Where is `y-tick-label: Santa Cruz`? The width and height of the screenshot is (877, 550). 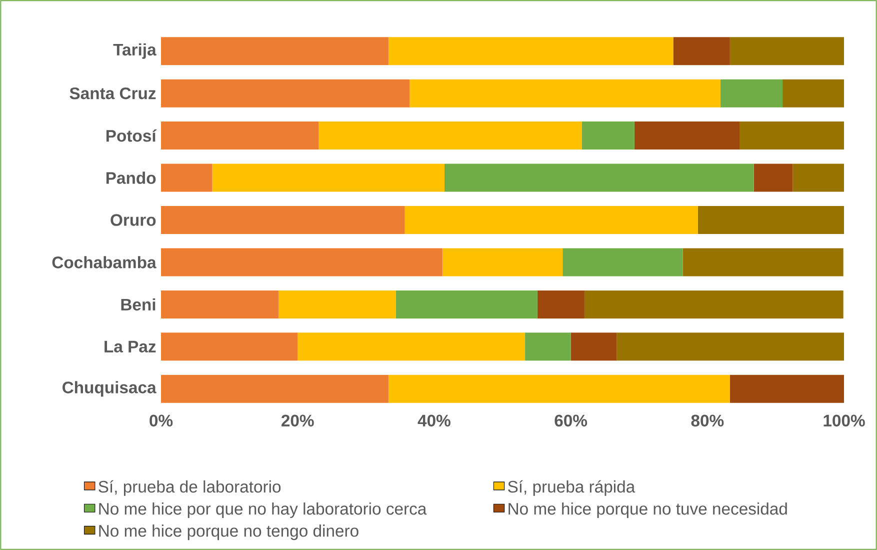
y-tick-label: Santa Cruz is located at coordinates (113, 93).